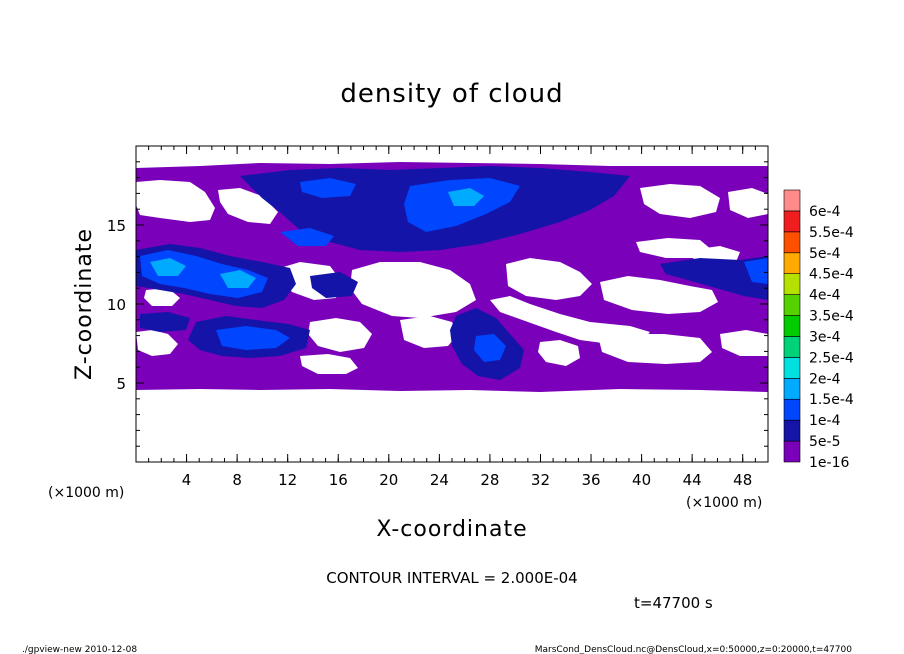 This screenshot has height=654, width=904. Describe the element at coordinates (831, 233) in the screenshot. I see `colorbar-label: 5.5e-4` at that location.